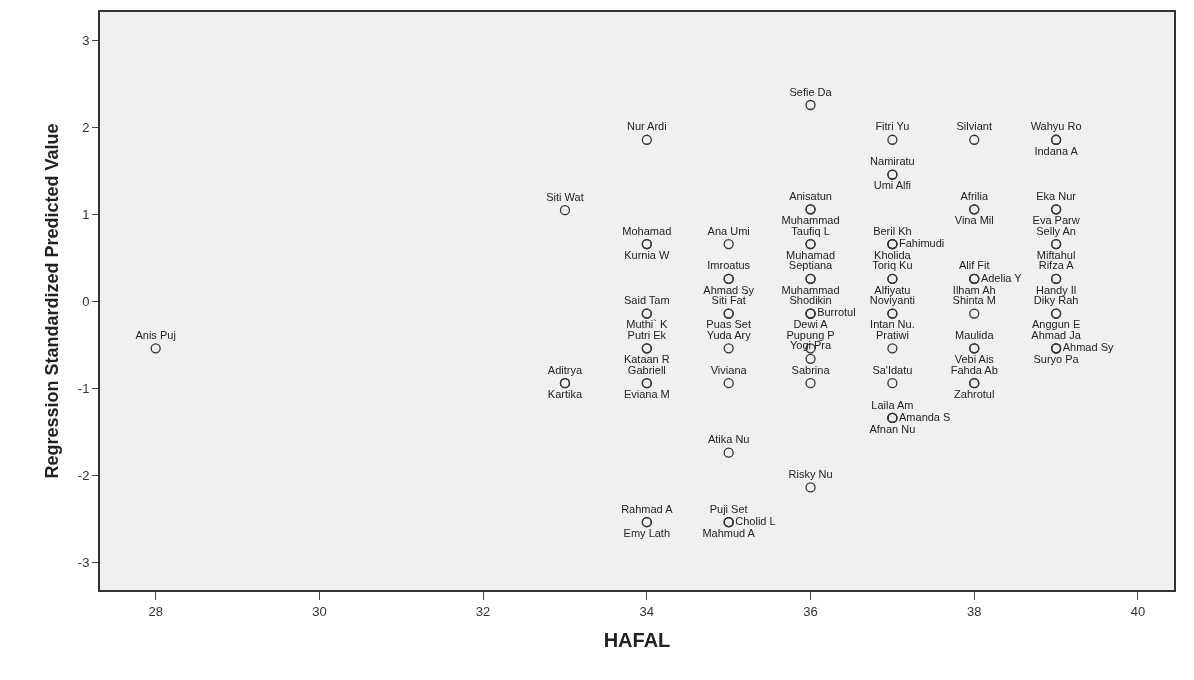 The image size is (1194, 680). Describe the element at coordinates (1056, 289) in the screenshot. I see `data-label: Handy Il` at that location.